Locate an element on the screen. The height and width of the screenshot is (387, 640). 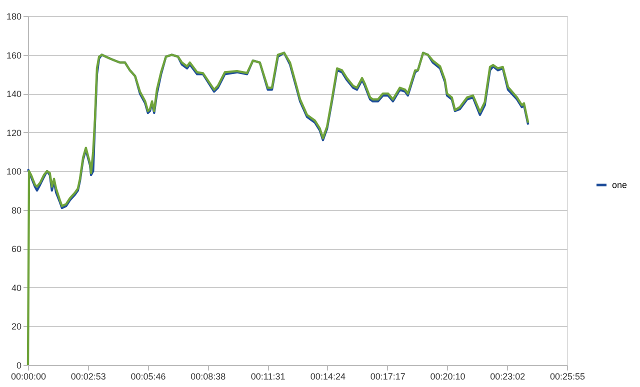
y-tick-label: 160 is located at coordinates (14, 55).